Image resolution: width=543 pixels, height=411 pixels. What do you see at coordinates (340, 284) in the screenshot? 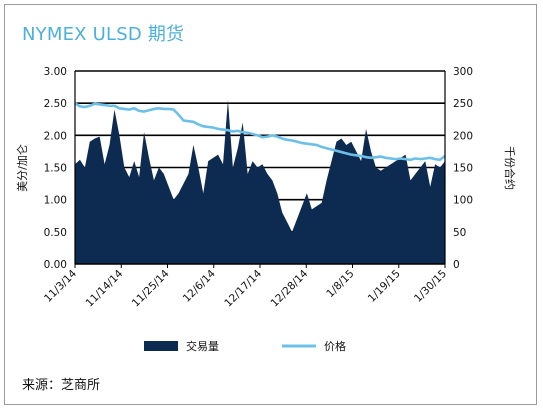
I see `x-tick-label: 1/8/15` at bounding box center [340, 284].